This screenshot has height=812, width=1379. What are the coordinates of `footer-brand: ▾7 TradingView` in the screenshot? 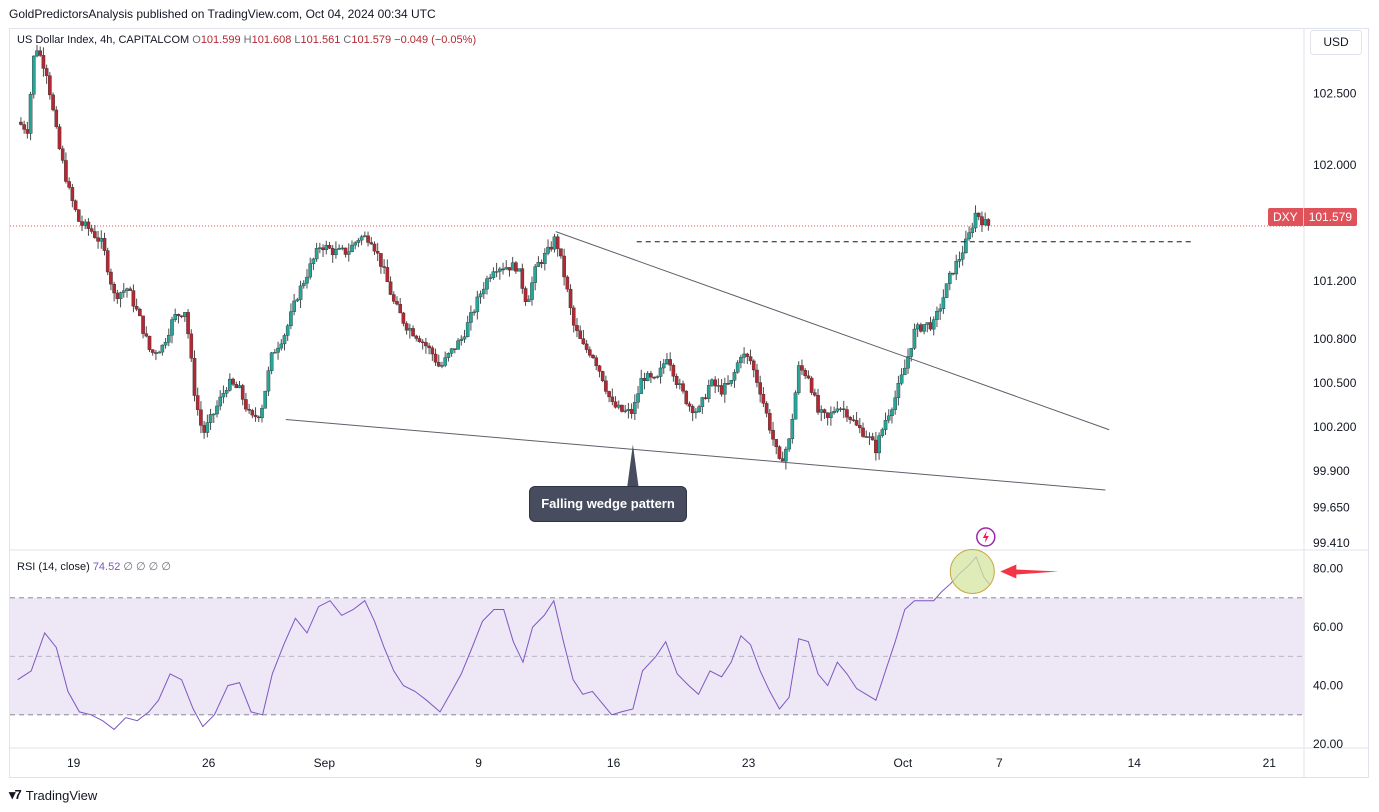 It's located at (53, 795).